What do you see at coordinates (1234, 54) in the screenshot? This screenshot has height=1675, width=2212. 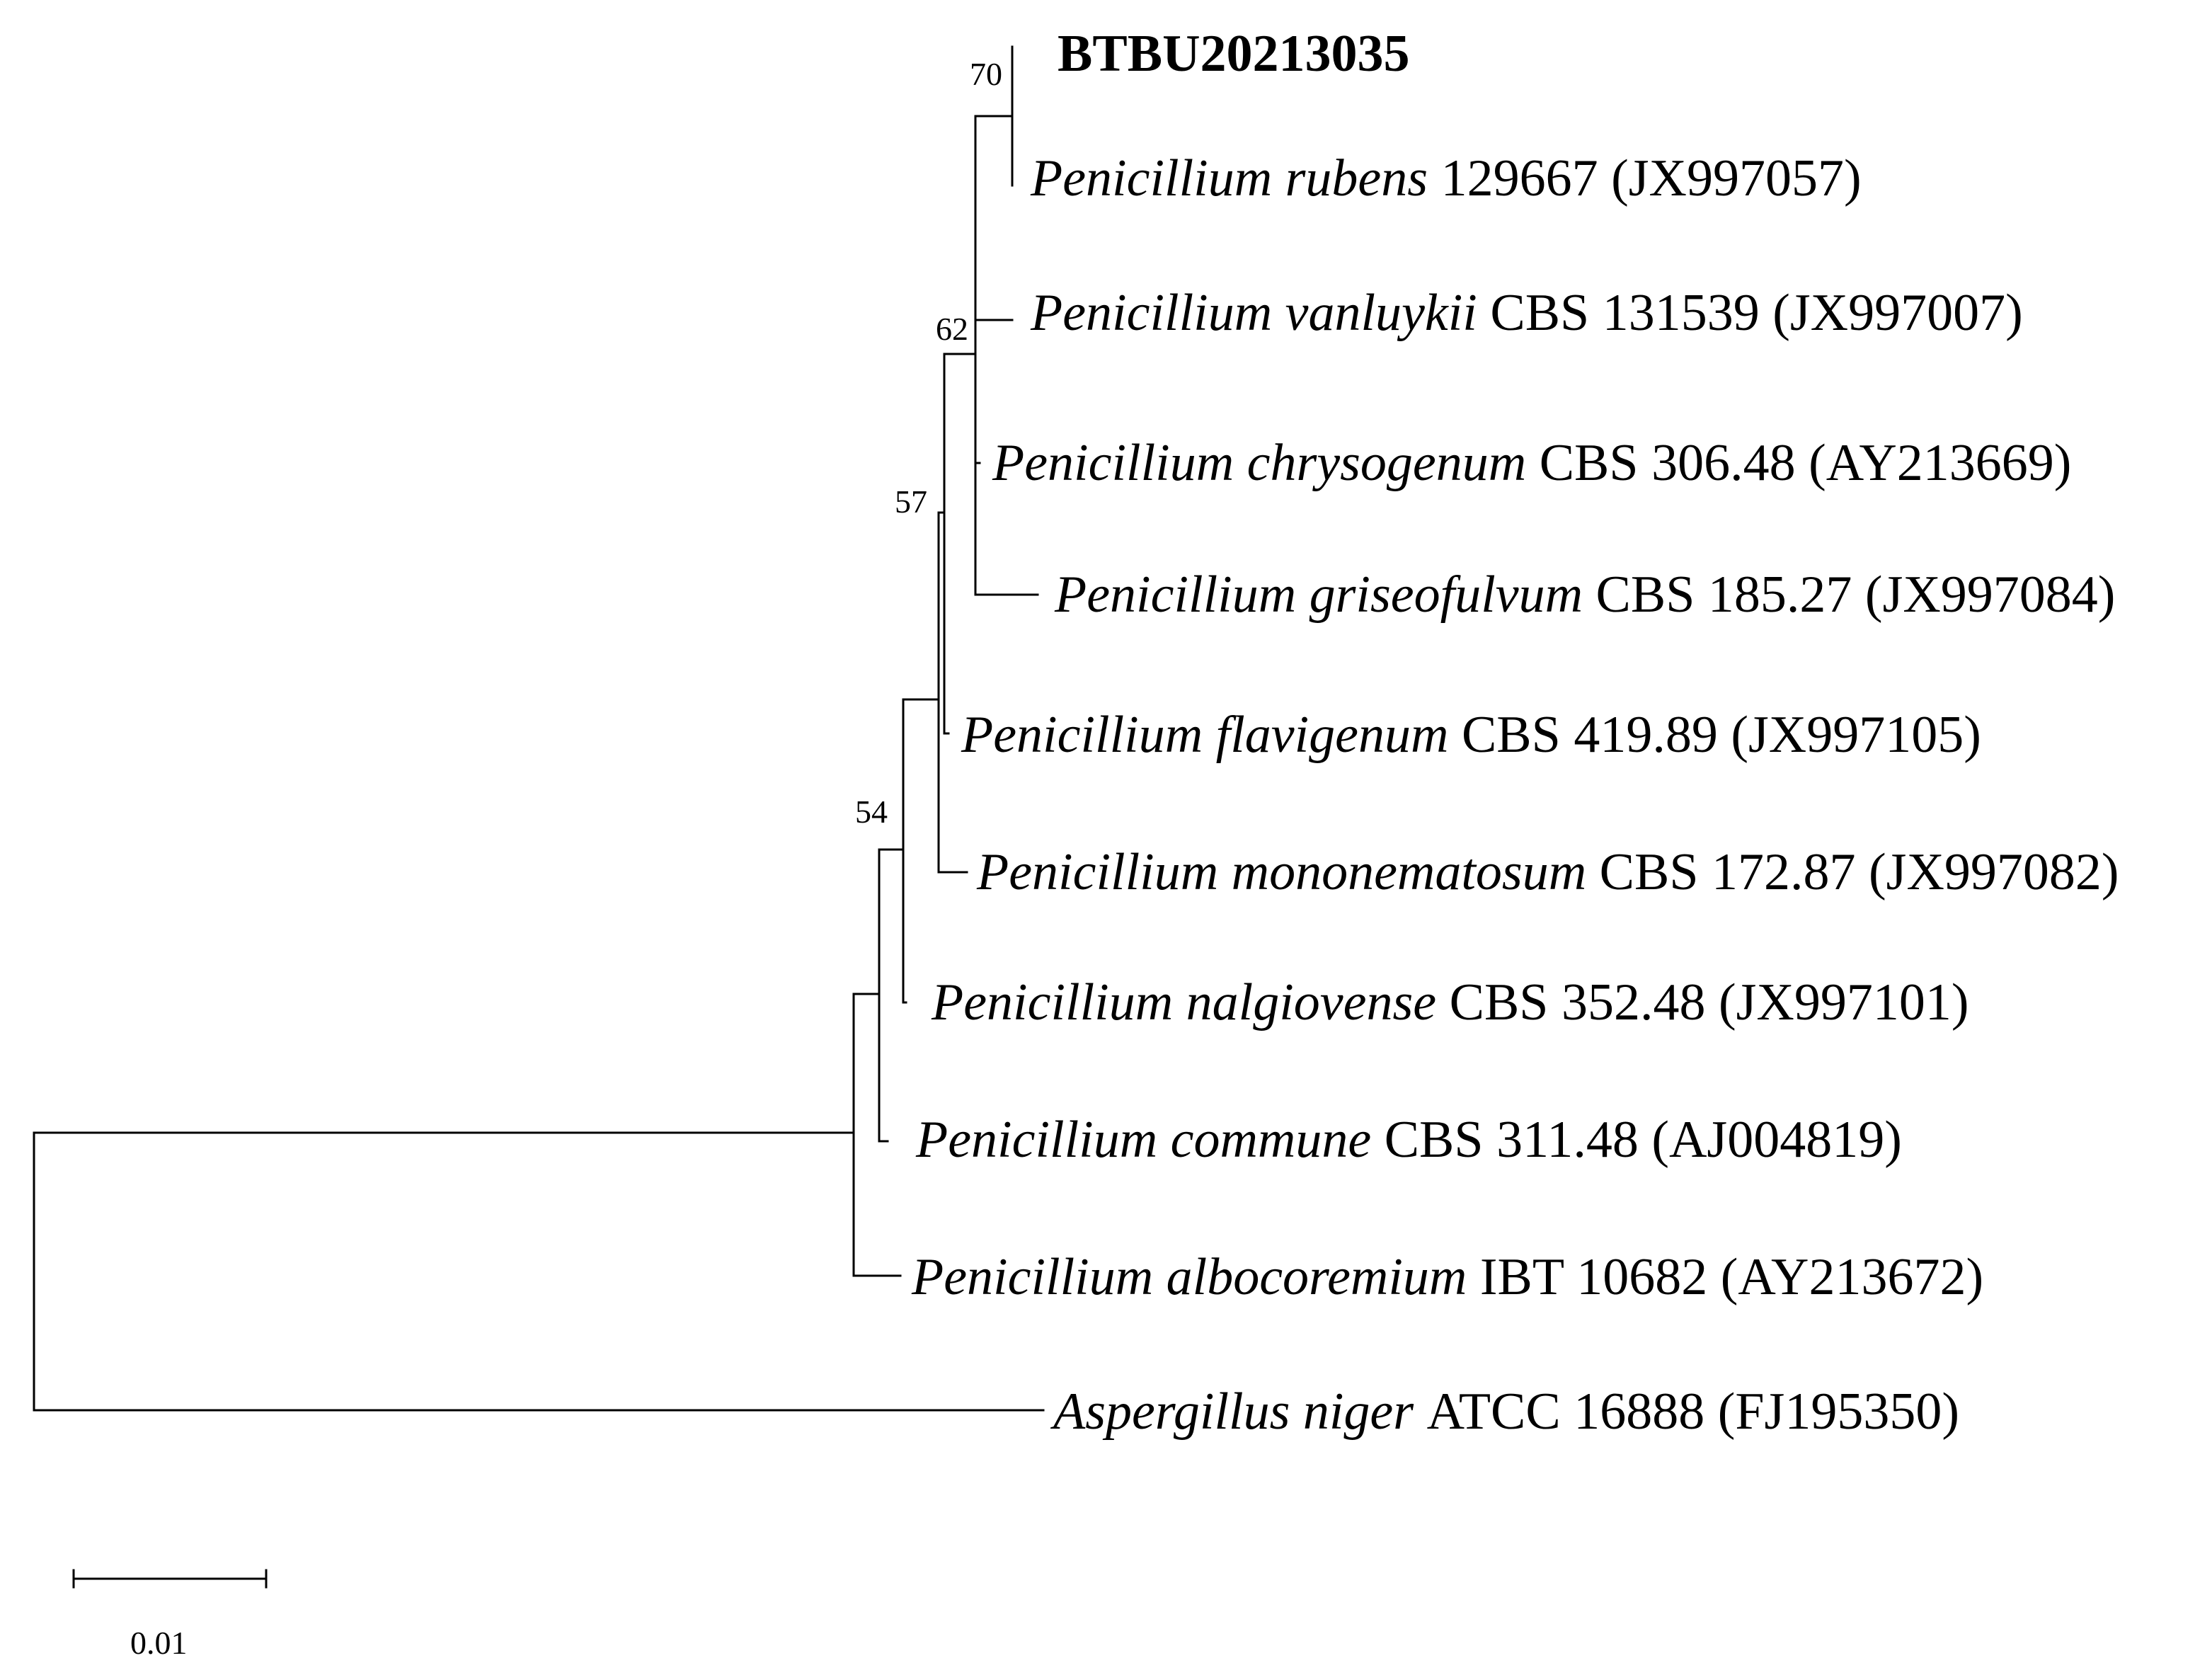 I see `taxon-label-btbu20213035: BTBU20213035` at bounding box center [1234, 54].